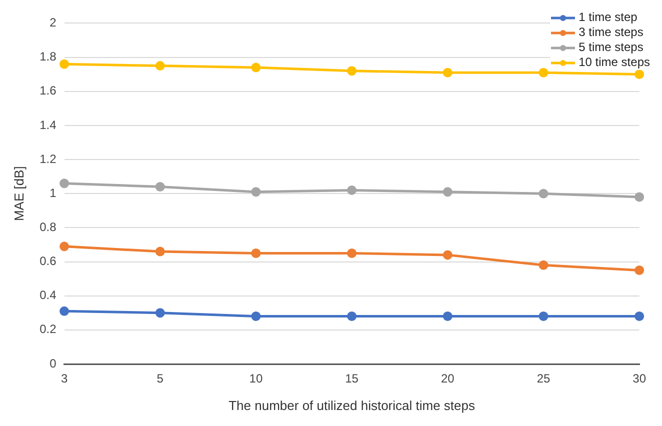 This screenshot has height=426, width=662. What do you see at coordinates (614, 62) in the screenshot?
I see `legend-label: 10 time steps` at bounding box center [614, 62].